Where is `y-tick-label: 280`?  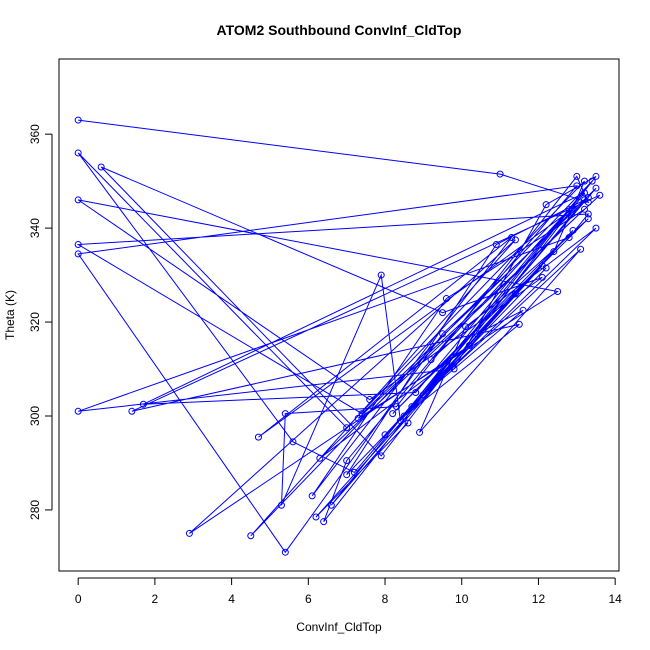
y-tick-label: 280 is located at coordinates (35, 510).